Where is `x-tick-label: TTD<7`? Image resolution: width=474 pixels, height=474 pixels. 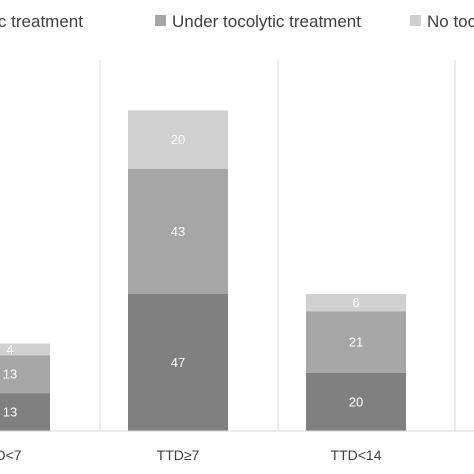
x-tick-label: TTD<7 is located at coordinates (11, 455).